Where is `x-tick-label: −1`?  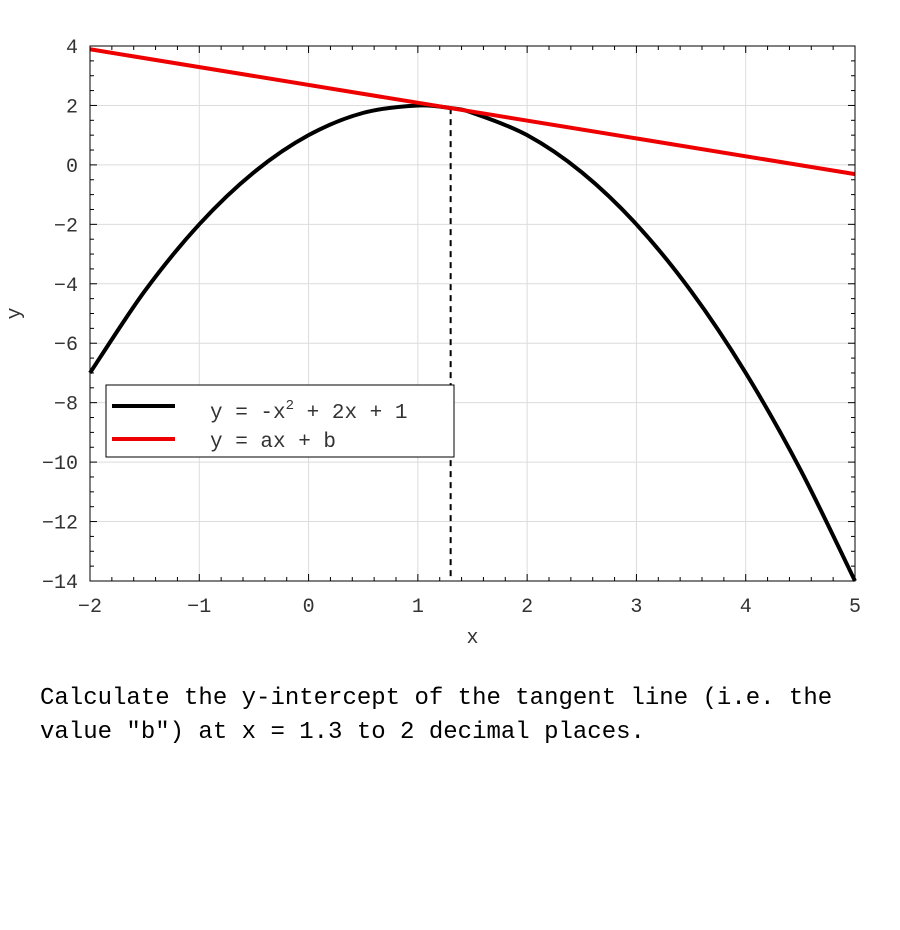 x-tick-label: −1 is located at coordinates (199, 607).